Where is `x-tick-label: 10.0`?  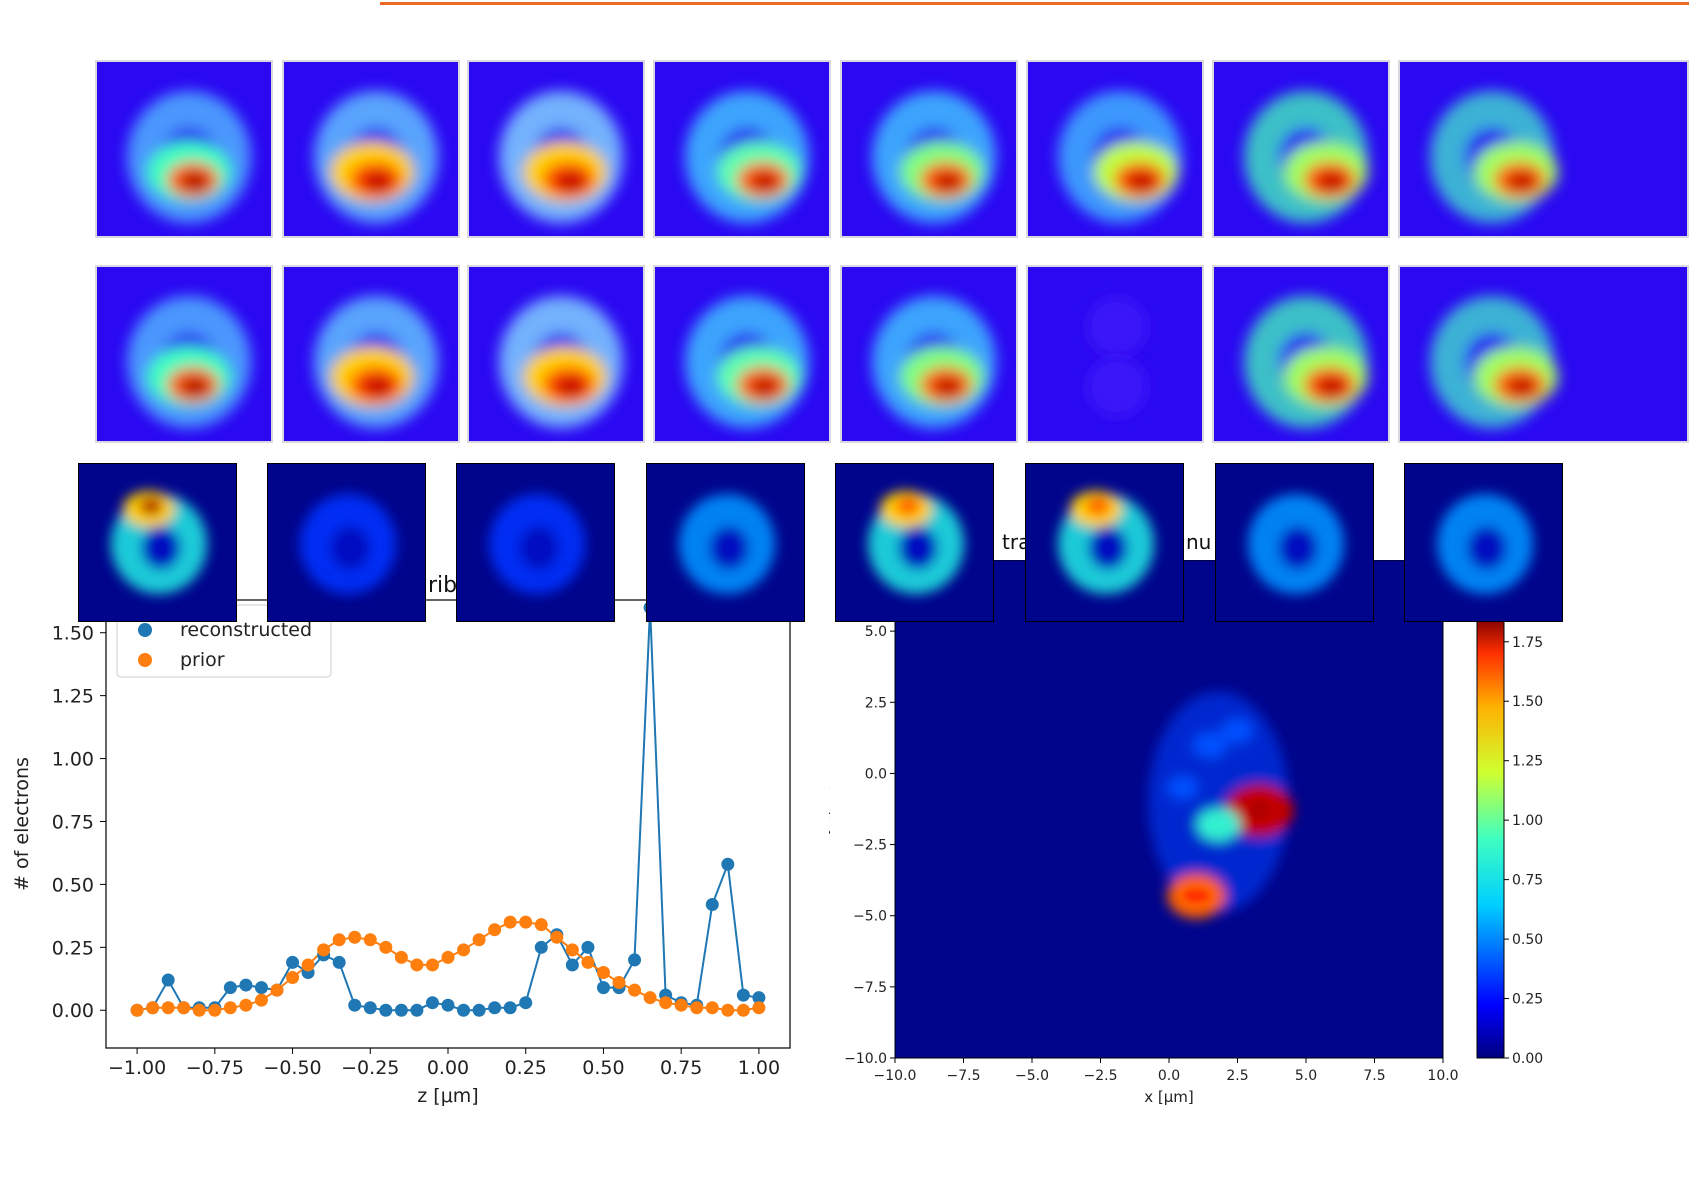
x-tick-label: 10.0 is located at coordinates (1442, 1076).